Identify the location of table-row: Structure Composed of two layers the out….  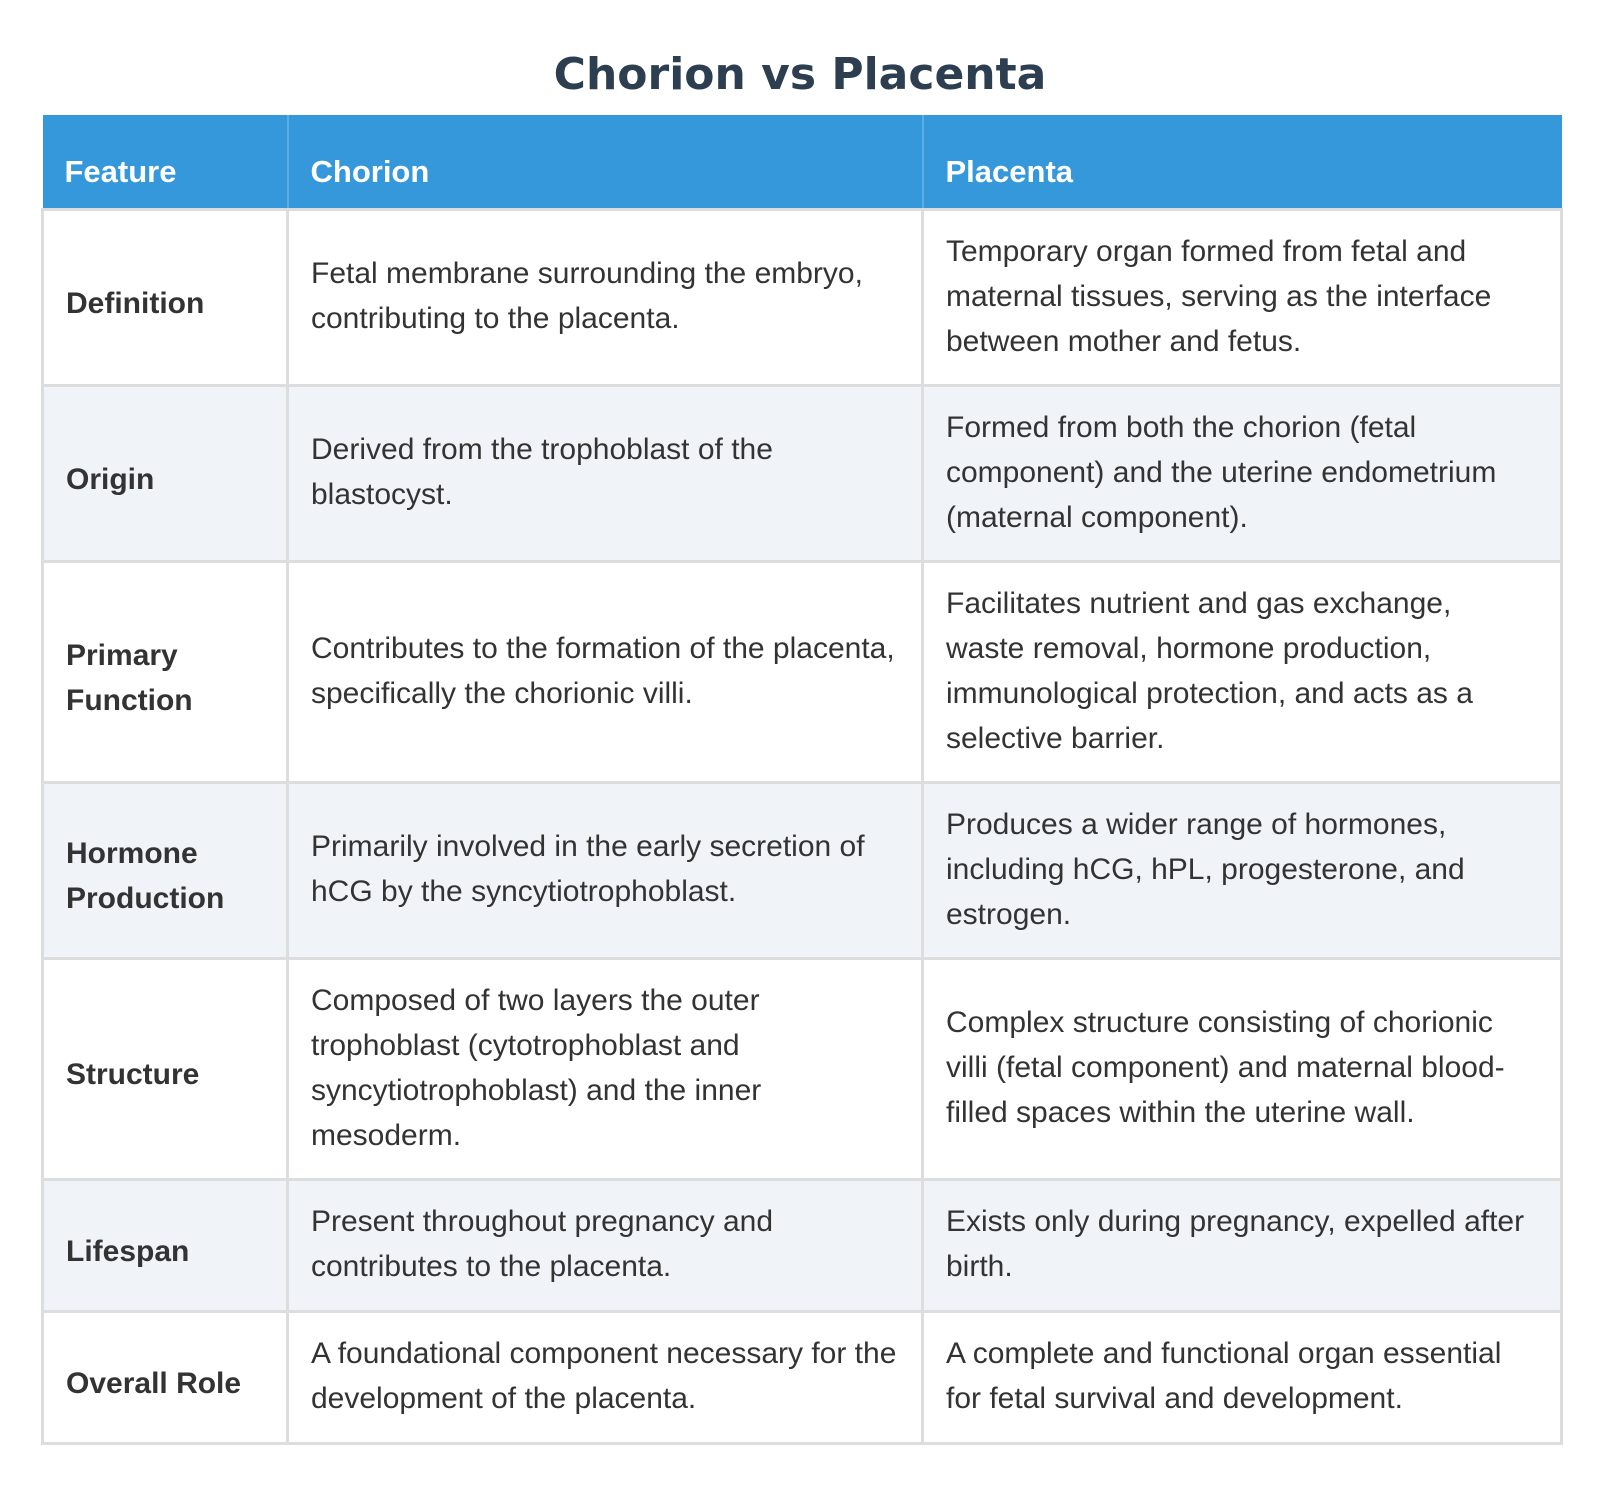
(802, 1068).